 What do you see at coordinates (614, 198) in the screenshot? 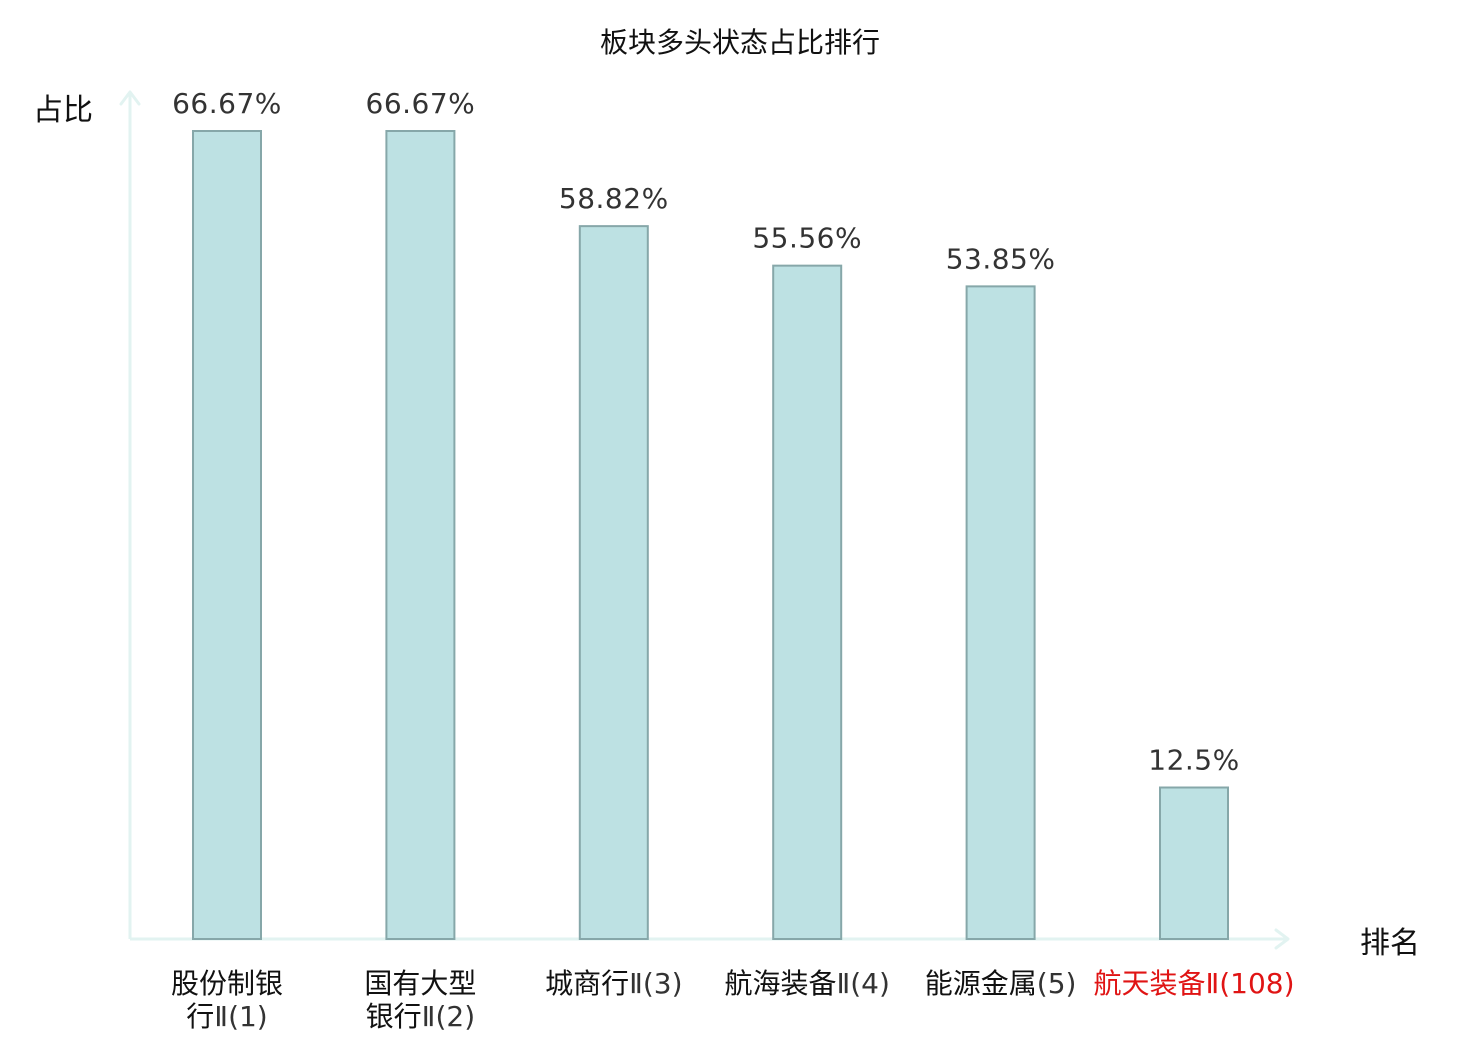
I see `value-label: 58.82%` at bounding box center [614, 198].